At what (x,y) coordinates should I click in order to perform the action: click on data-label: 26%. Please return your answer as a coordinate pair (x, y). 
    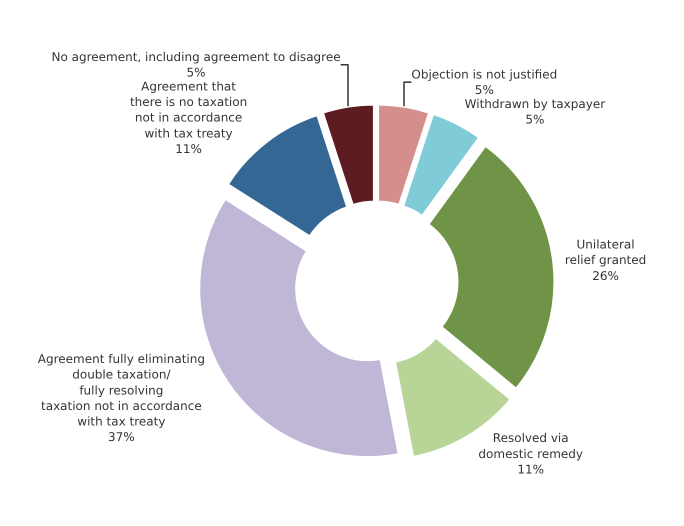
    Looking at the image, I should click on (605, 275).